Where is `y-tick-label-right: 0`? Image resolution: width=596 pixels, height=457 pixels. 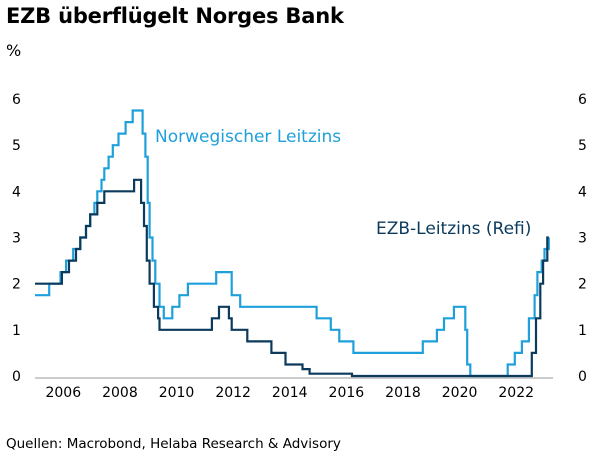
y-tick-label-right: 0 is located at coordinates (582, 377).